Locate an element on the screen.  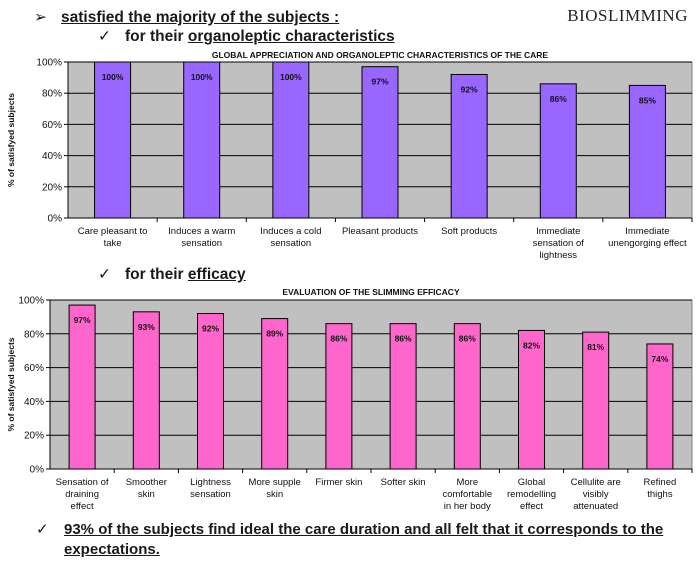
category-label-line: lightness is located at coordinates (559, 255).